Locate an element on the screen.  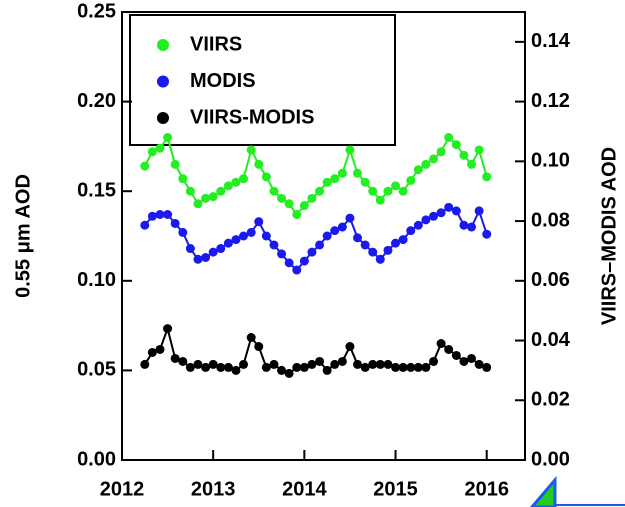
y2-tick-label: 0.12 is located at coordinates (550, 101).